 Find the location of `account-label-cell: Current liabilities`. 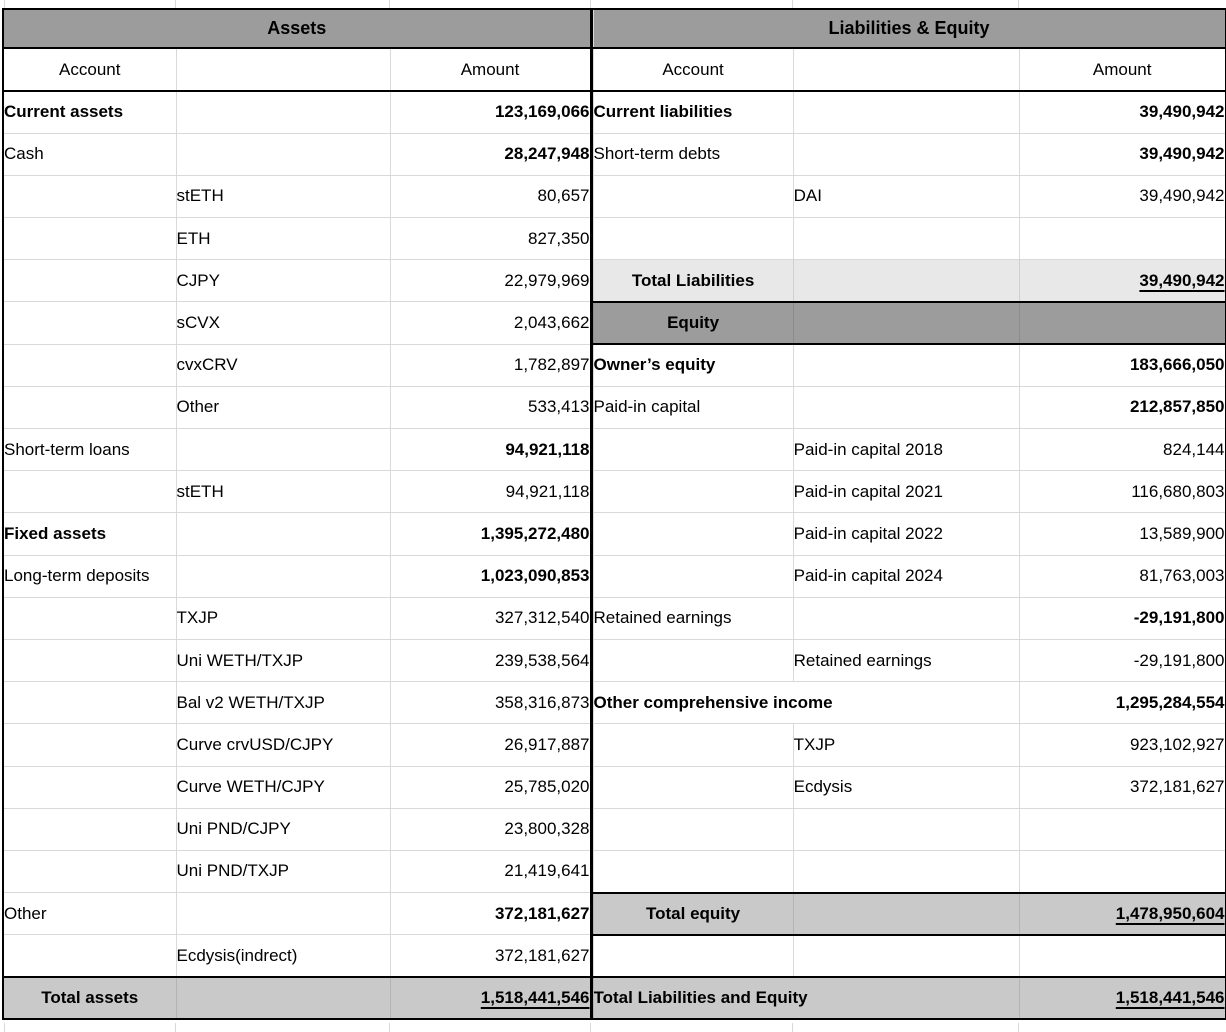

account-label-cell: Current liabilities is located at coordinates (693, 112).